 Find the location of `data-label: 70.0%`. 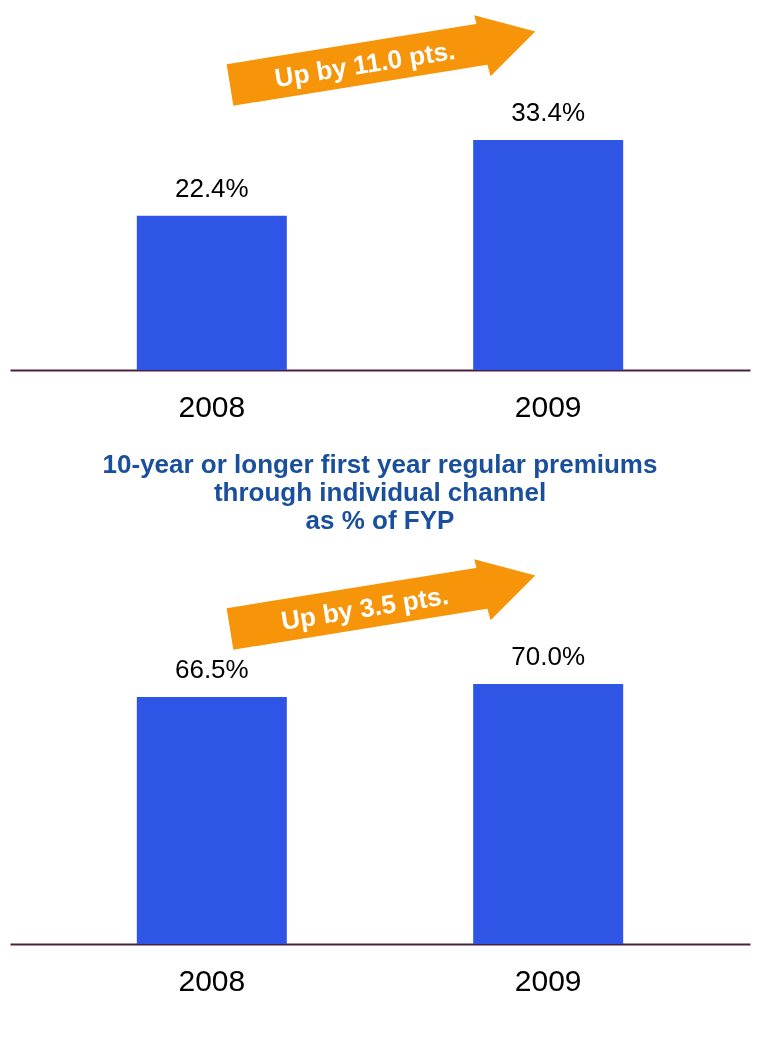

data-label: 70.0% is located at coordinates (548, 656).